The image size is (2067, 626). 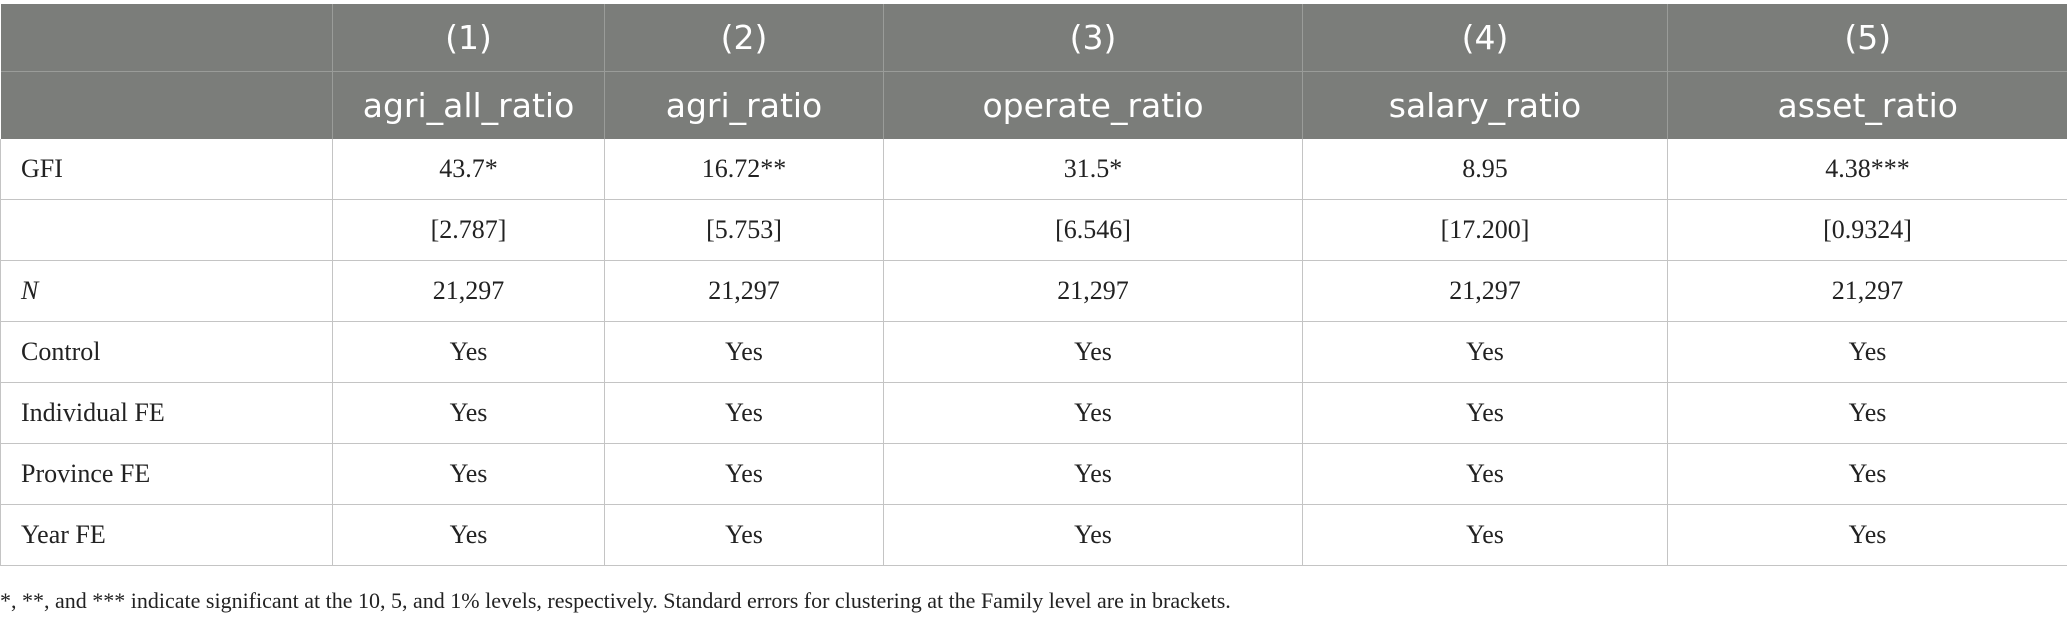 I want to click on column-number-2: (2), so click(x=744, y=38).